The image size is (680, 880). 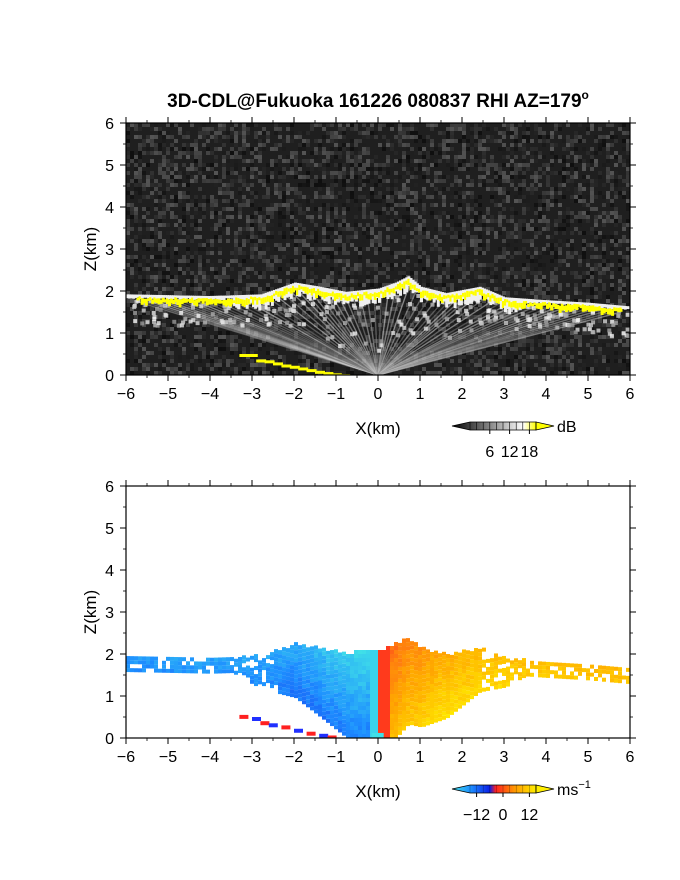 What do you see at coordinates (585, 95) in the screenshot?
I see `degree-superscript: o` at bounding box center [585, 95].